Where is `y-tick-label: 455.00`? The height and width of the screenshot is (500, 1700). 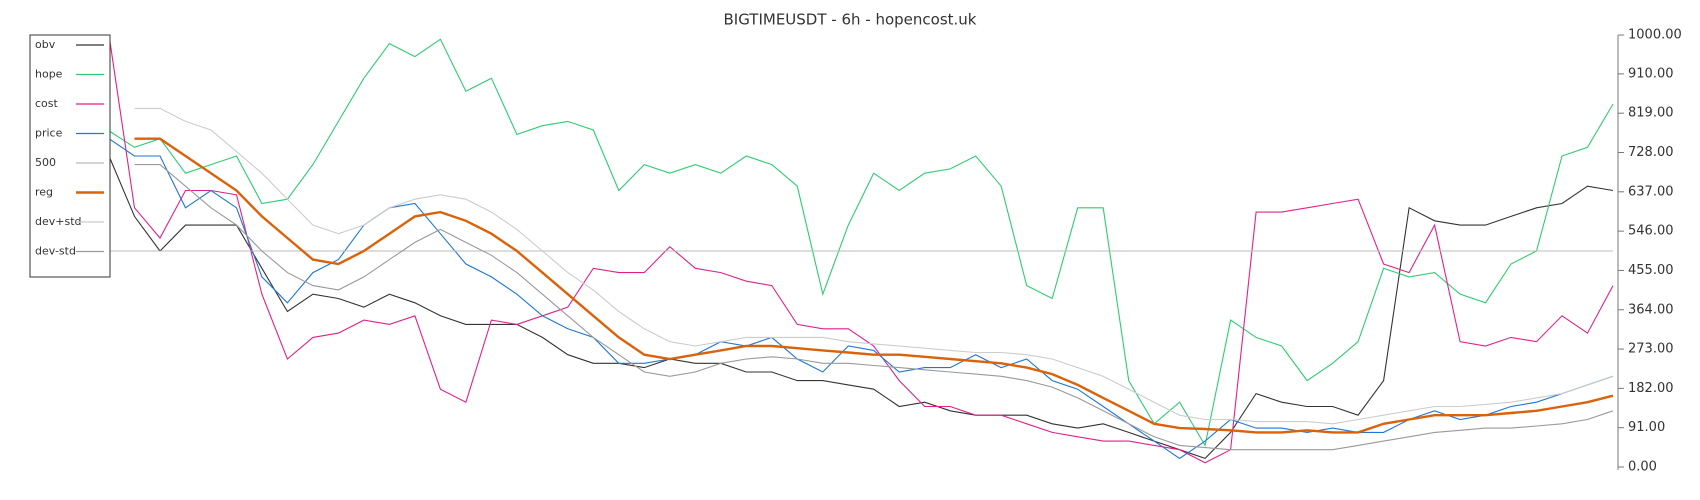 y-tick-label: 455.00 is located at coordinates (1651, 270).